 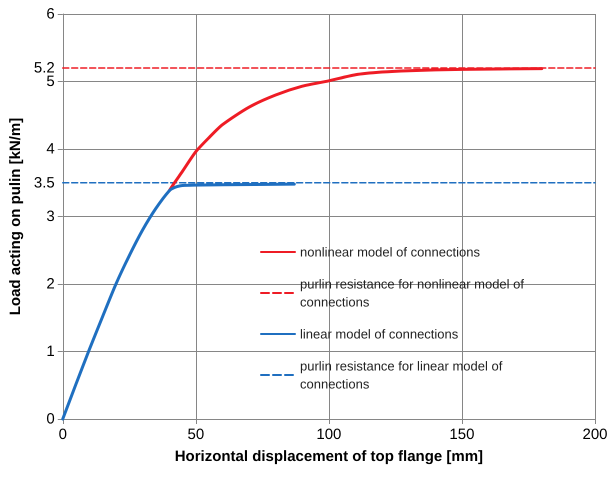 What do you see at coordinates (50, 351) in the screenshot?
I see `y-tick-label: 1` at bounding box center [50, 351].